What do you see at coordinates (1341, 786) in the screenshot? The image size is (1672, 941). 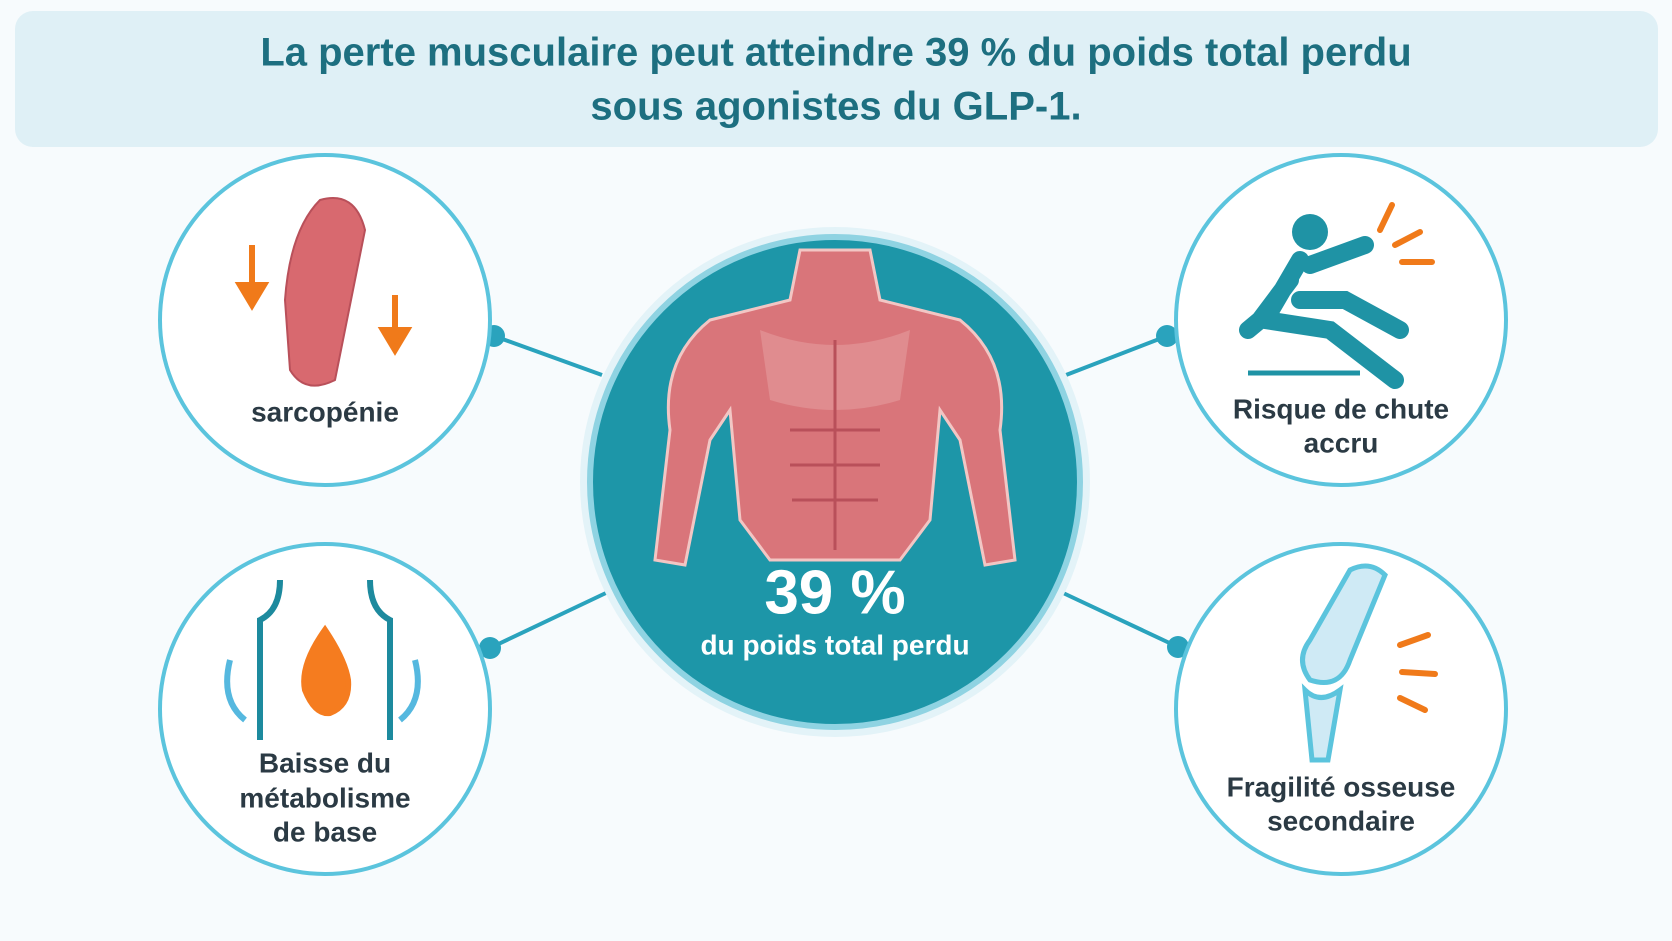 I see `node-label: Fragilité osseuse` at bounding box center [1341, 786].